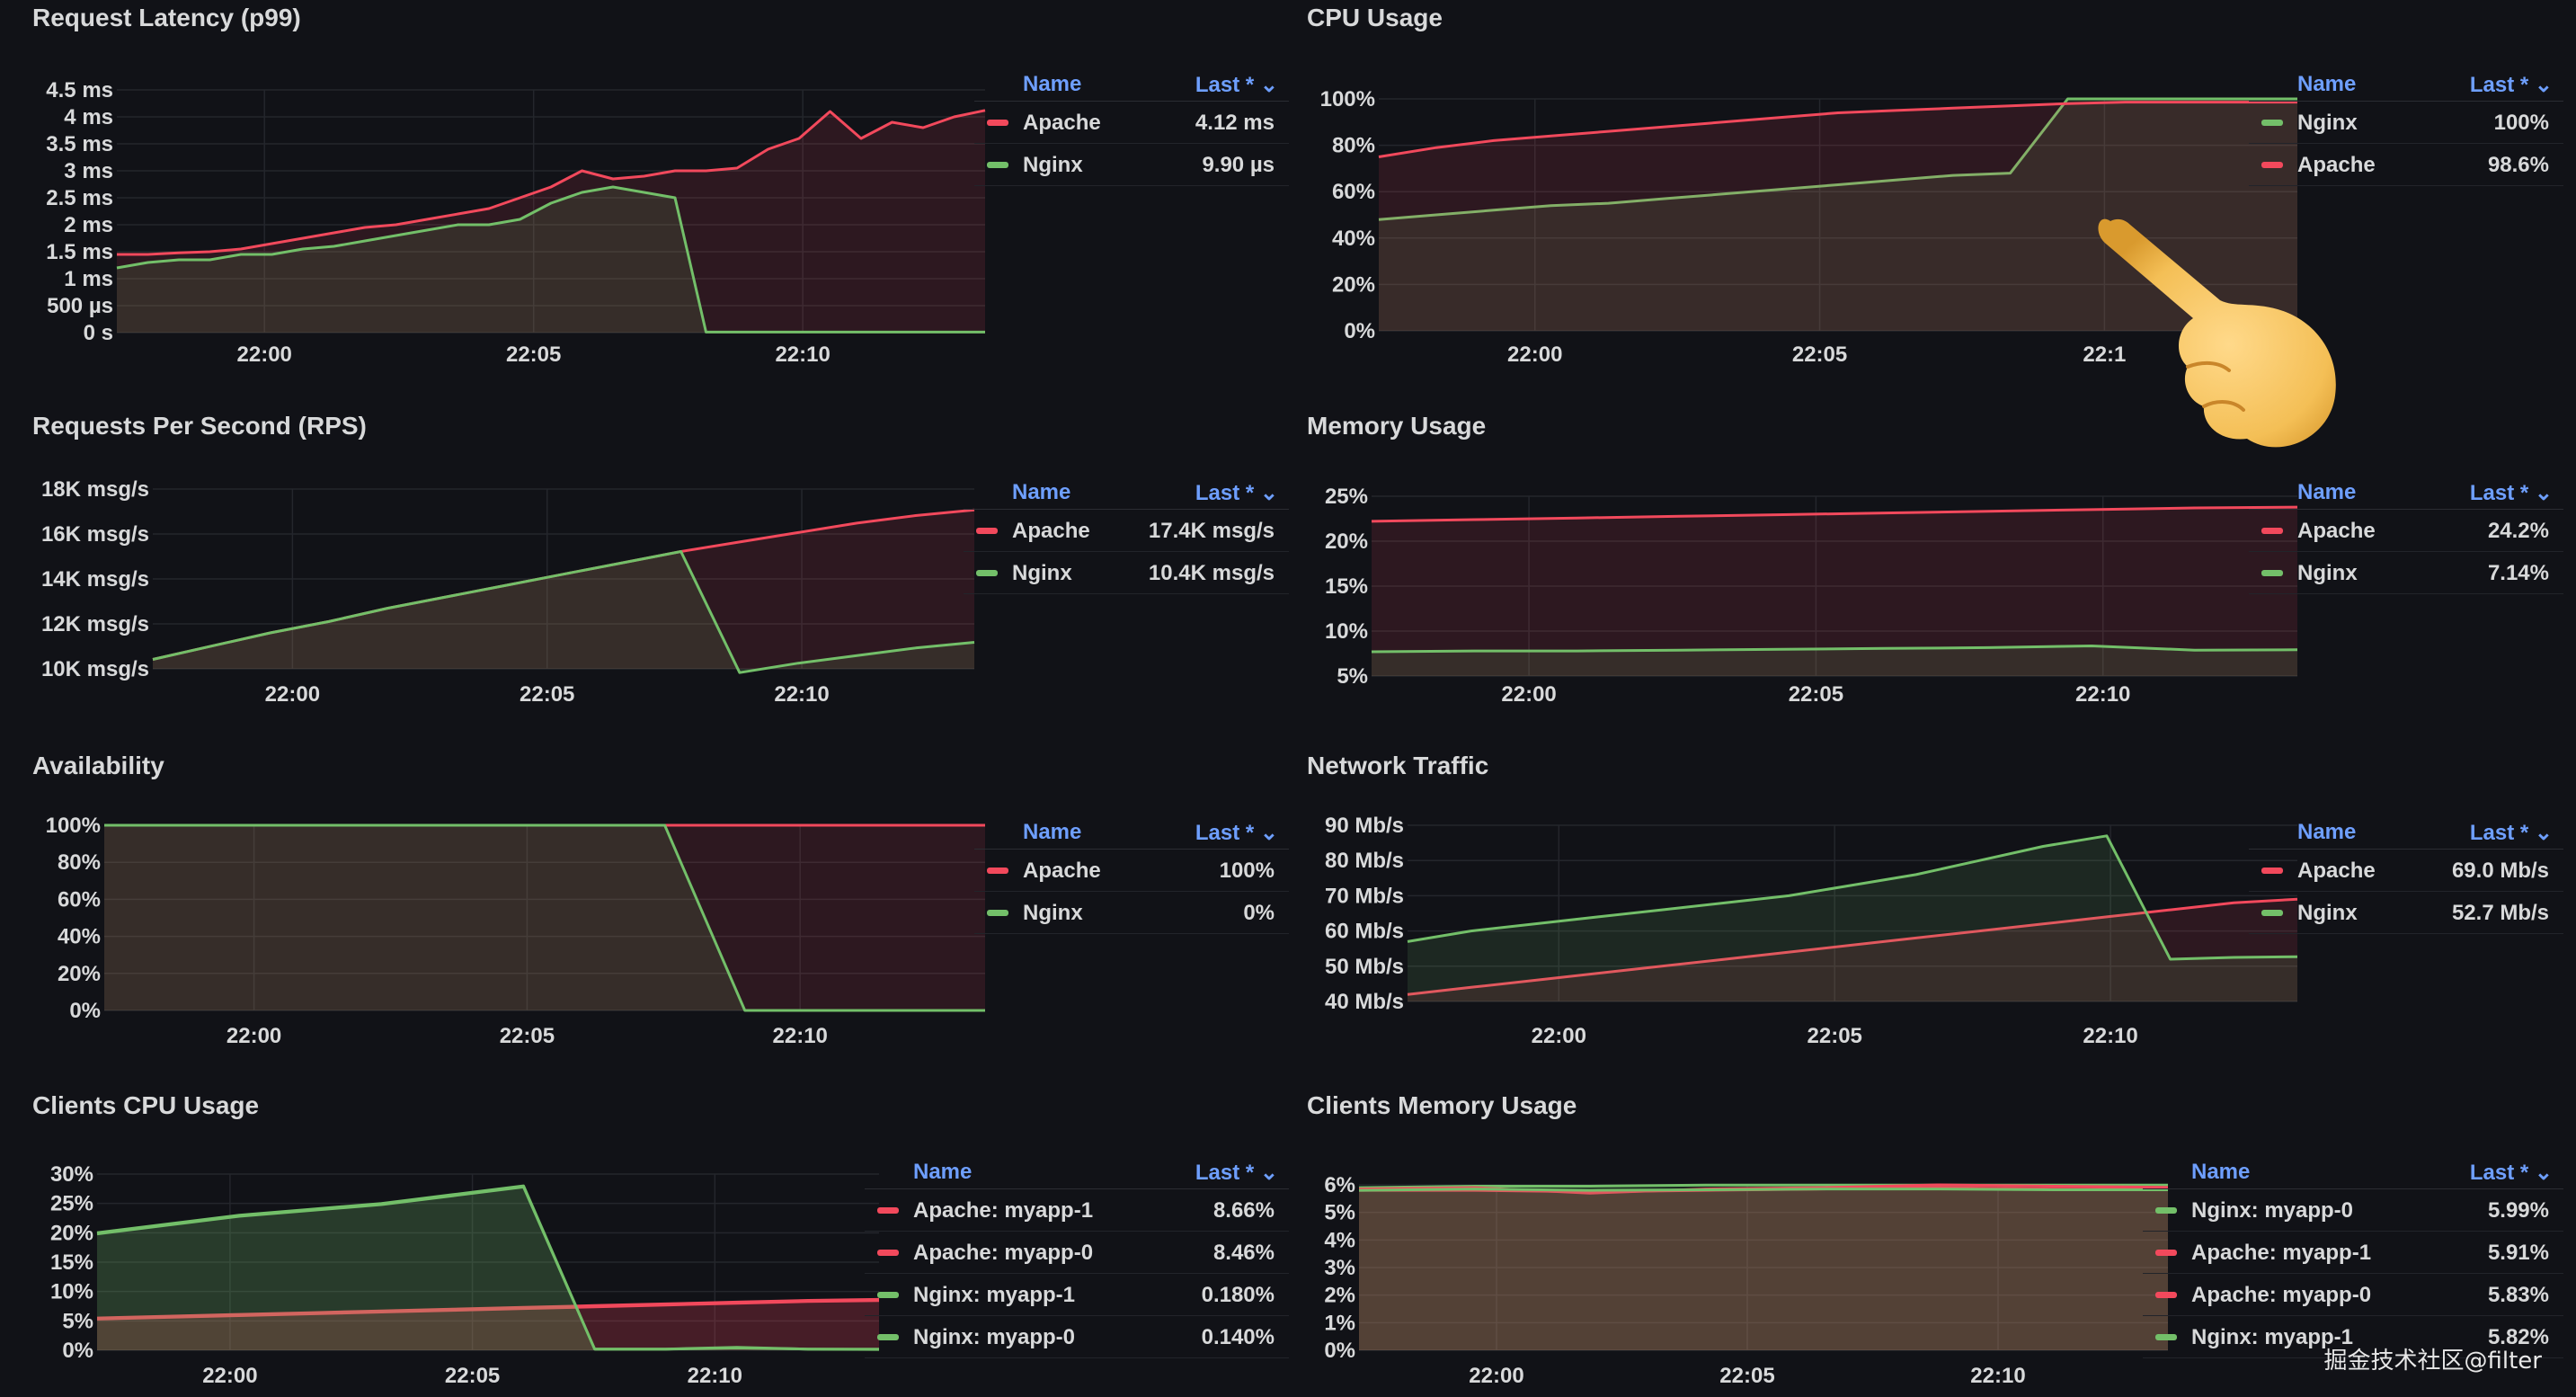  What do you see at coordinates (2406, 123) in the screenshot?
I see `legend-row: Nginx 100%` at bounding box center [2406, 123].